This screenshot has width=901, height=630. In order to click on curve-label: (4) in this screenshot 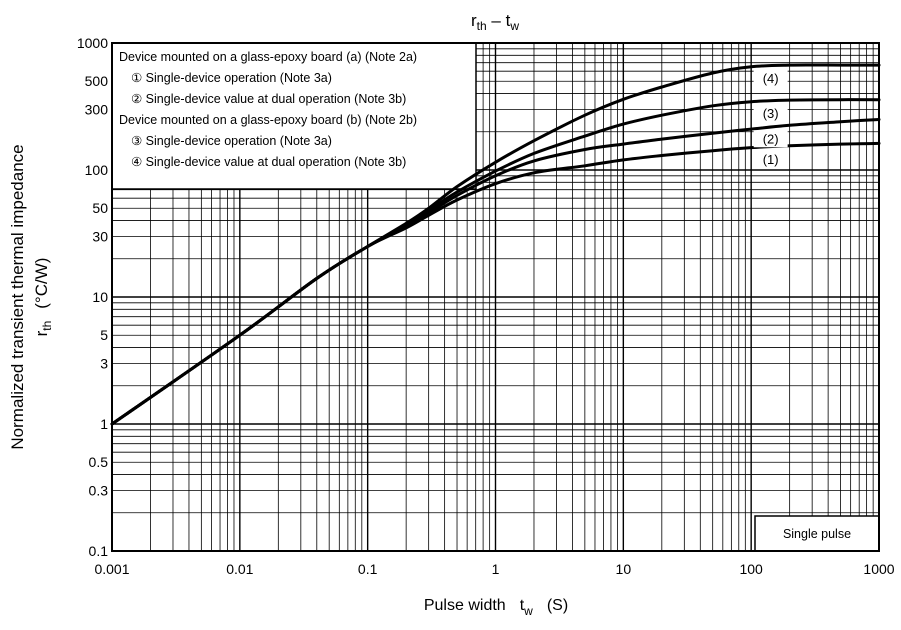, I will do `click(771, 78)`.